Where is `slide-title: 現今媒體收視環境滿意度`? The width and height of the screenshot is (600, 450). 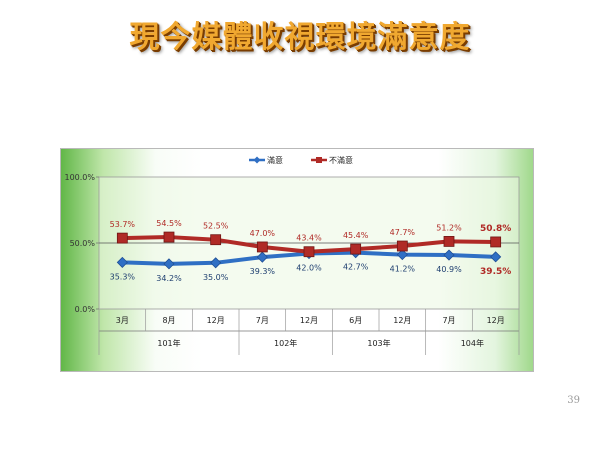 slide-title: 現今媒體收視環境滿意度 is located at coordinates (300, 37).